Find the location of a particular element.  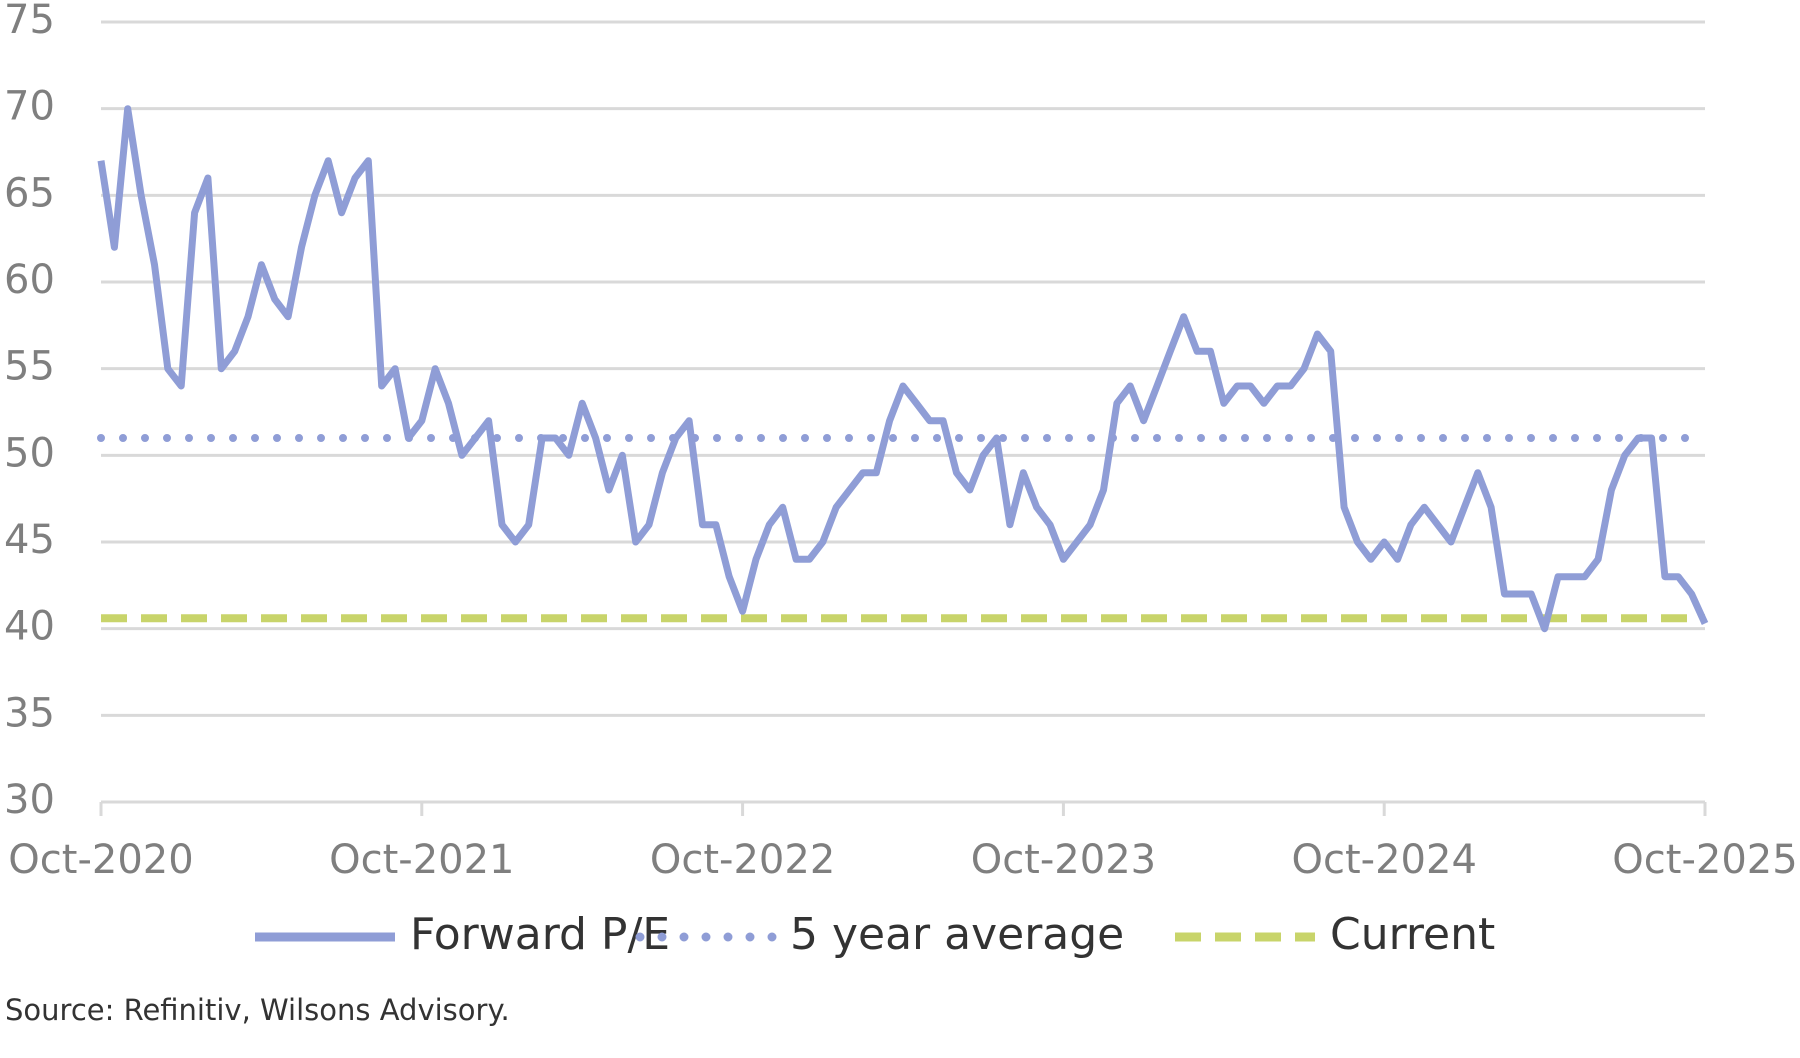

x-tick-label: Oct-2022 is located at coordinates (742, 860).